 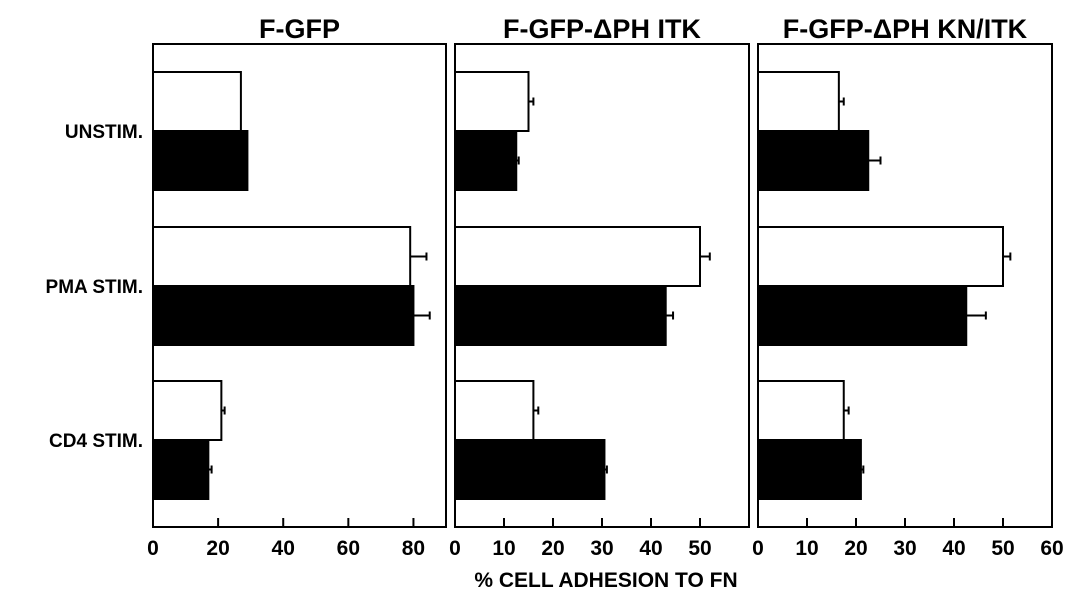 I want to click on panel-title: F-GFP-ΔPH ITK, so click(x=602, y=29).